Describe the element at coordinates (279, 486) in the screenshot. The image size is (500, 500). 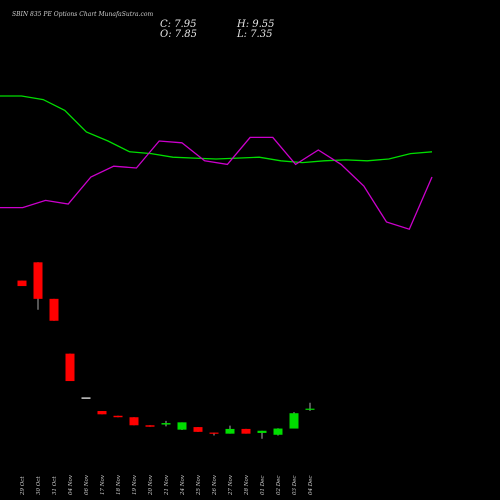
I see `x-tick-label: 02 Dec` at that location.